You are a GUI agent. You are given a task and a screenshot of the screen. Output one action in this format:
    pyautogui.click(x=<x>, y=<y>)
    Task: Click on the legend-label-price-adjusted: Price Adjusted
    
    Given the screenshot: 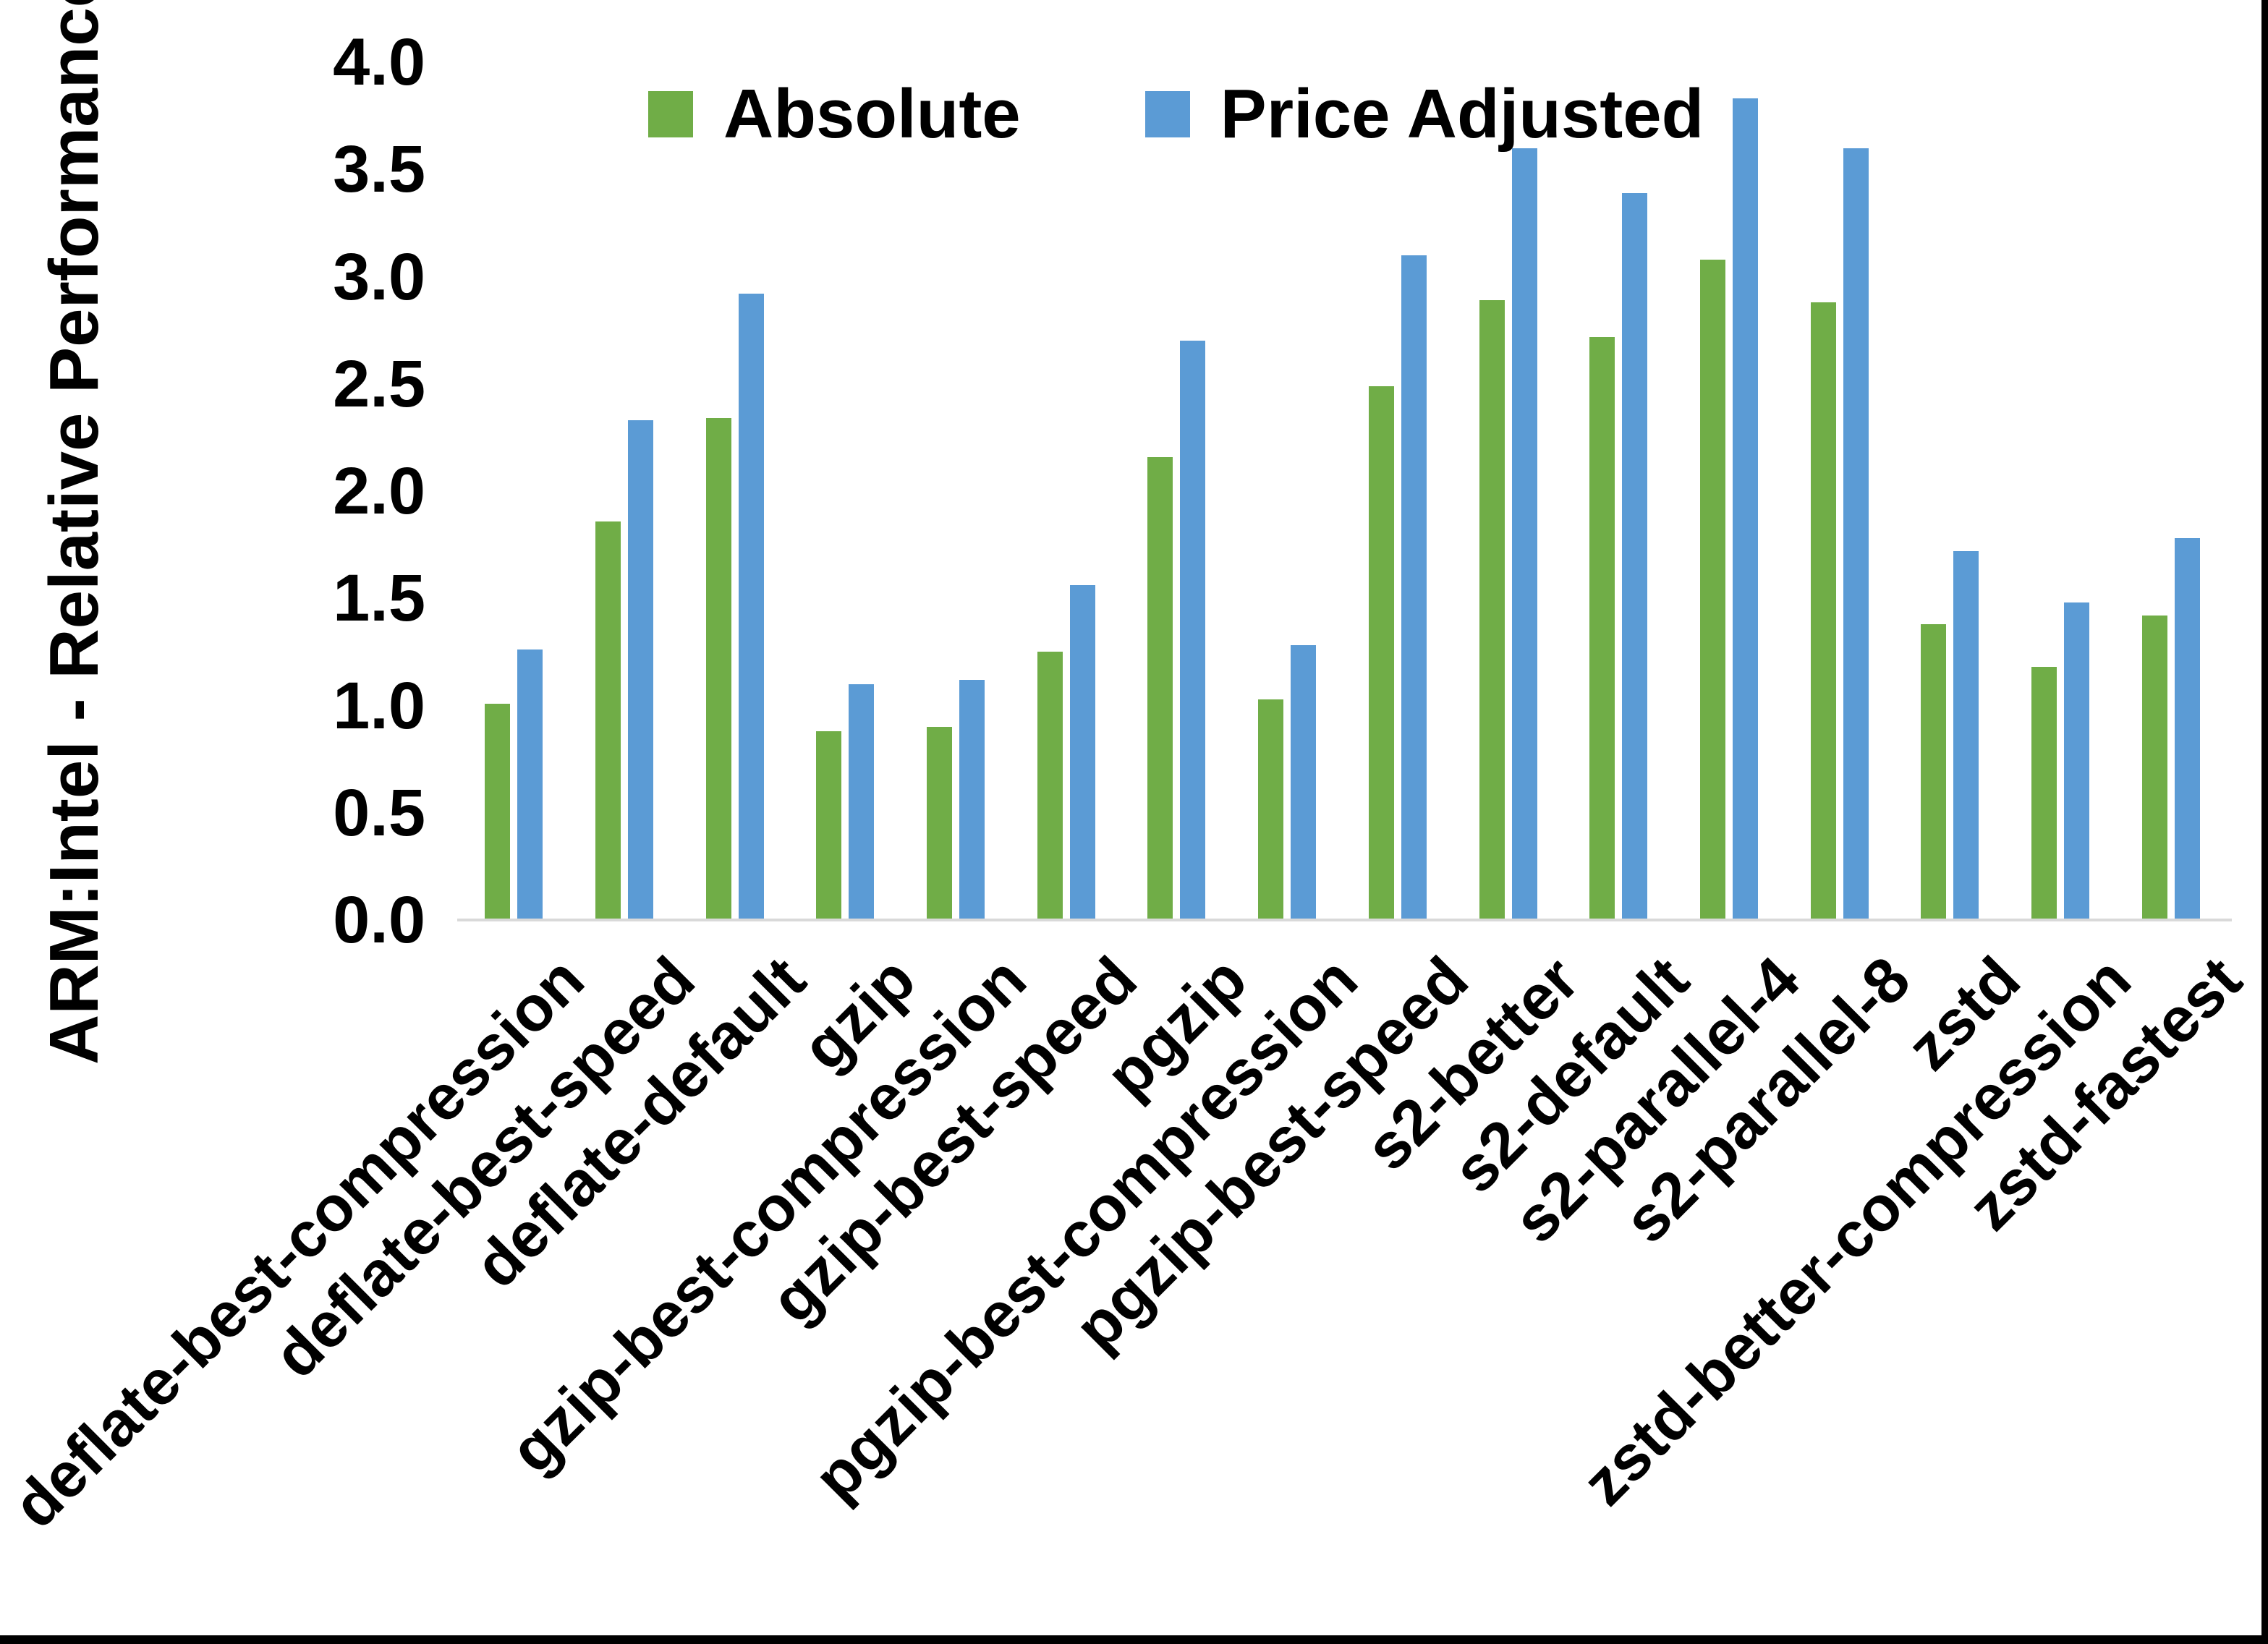 What is the action you would take?
    pyautogui.click(x=1462, y=114)
    